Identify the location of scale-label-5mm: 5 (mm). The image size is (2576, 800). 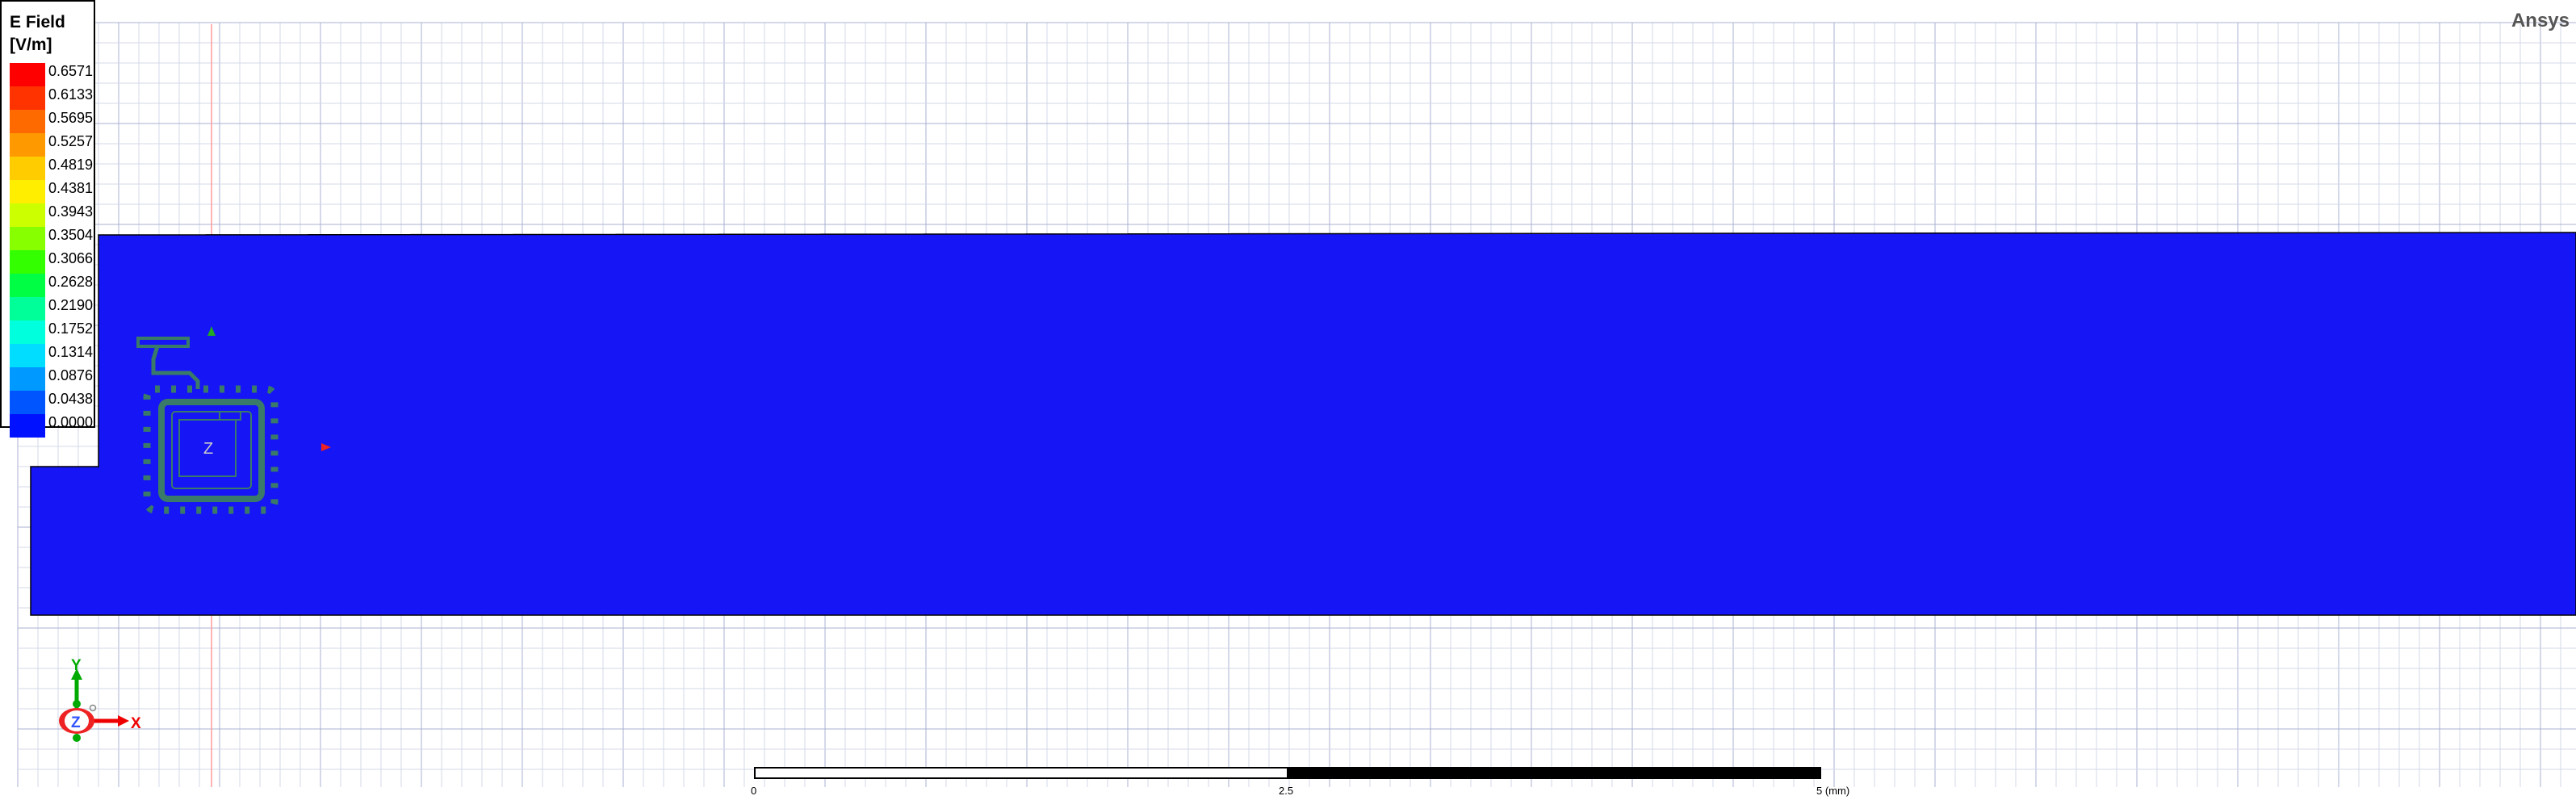
(1833, 791).